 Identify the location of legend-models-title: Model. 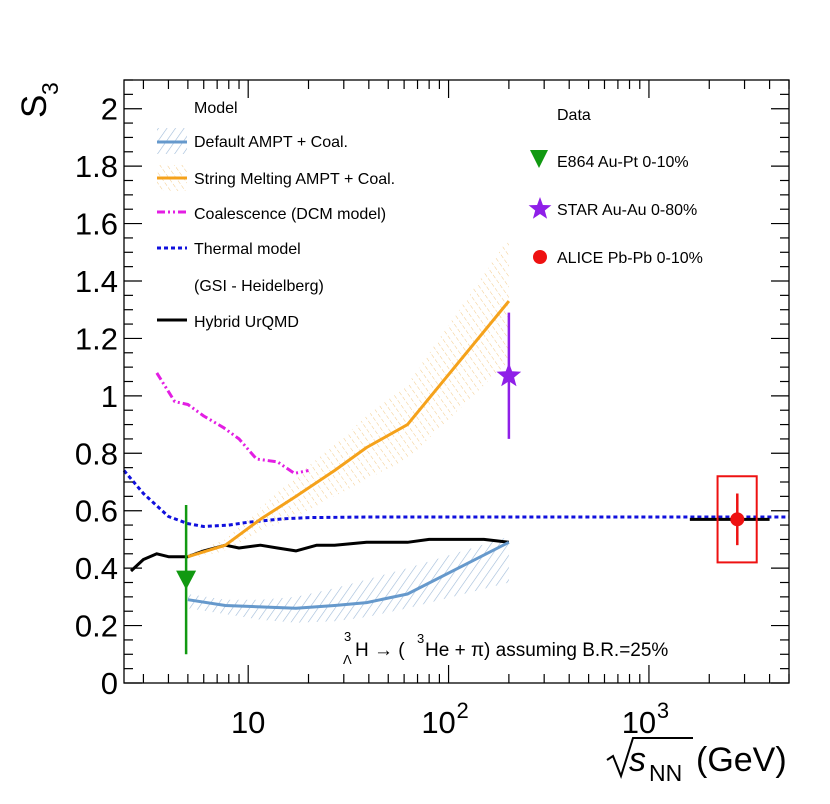
(216, 108).